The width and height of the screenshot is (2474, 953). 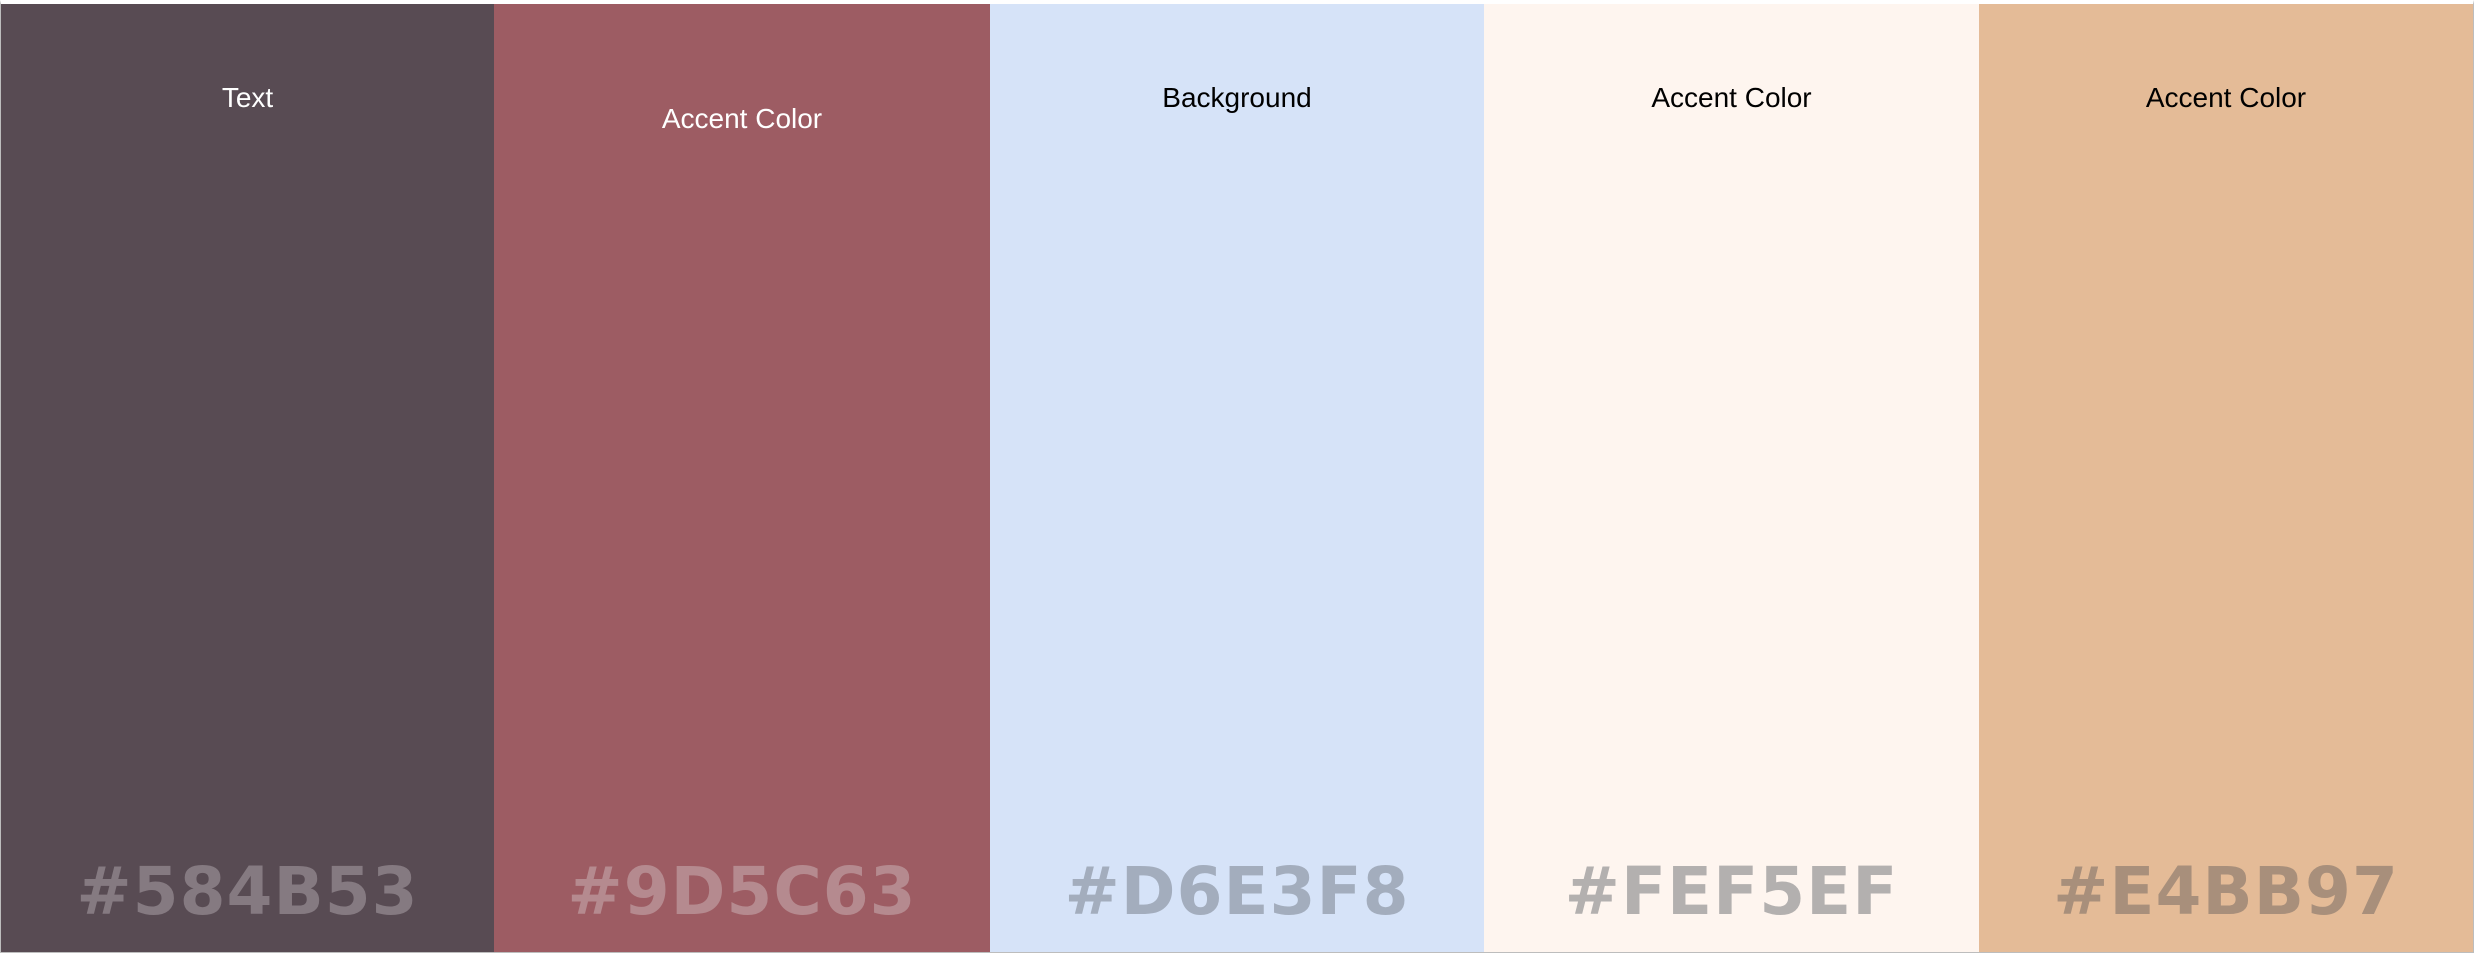 What do you see at coordinates (1237, 97) in the screenshot?
I see `swatch-label: Background` at bounding box center [1237, 97].